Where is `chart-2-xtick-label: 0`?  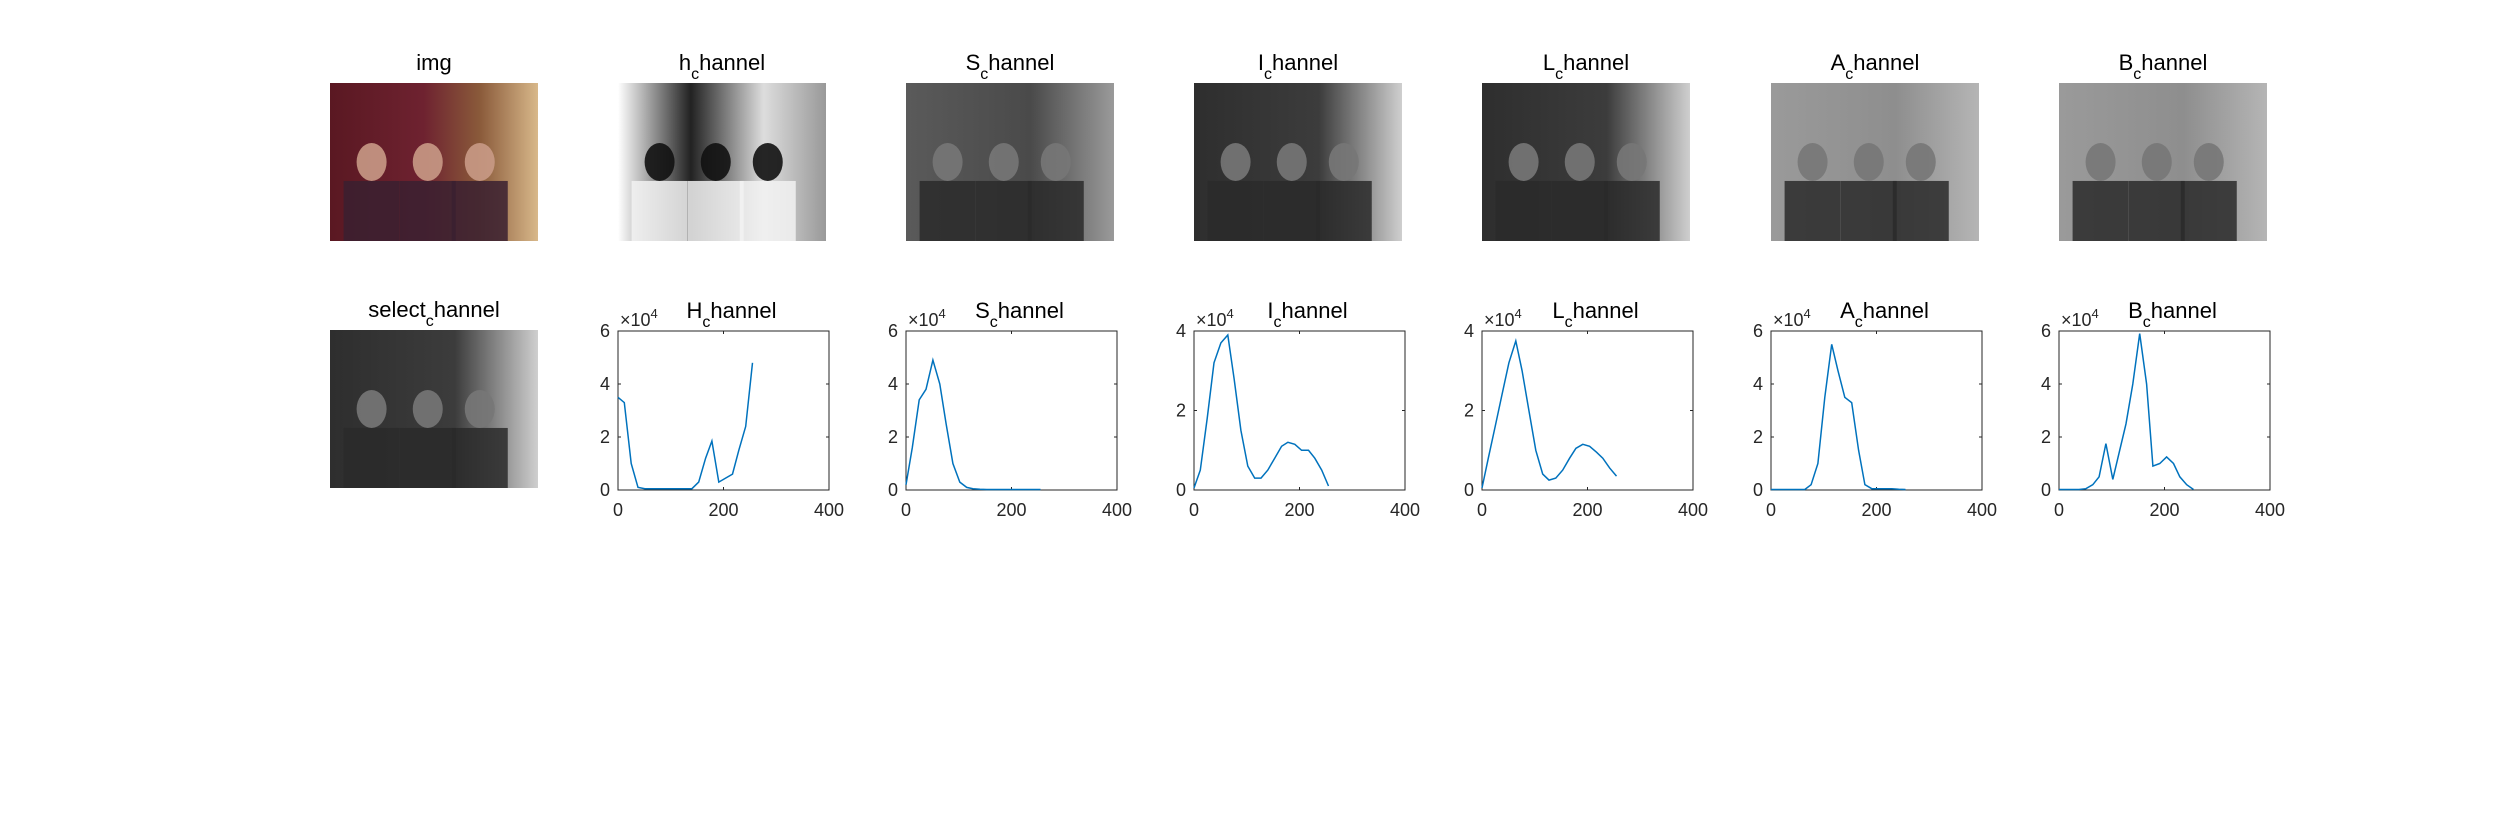
chart-2-xtick-label: 0 is located at coordinates (1194, 510).